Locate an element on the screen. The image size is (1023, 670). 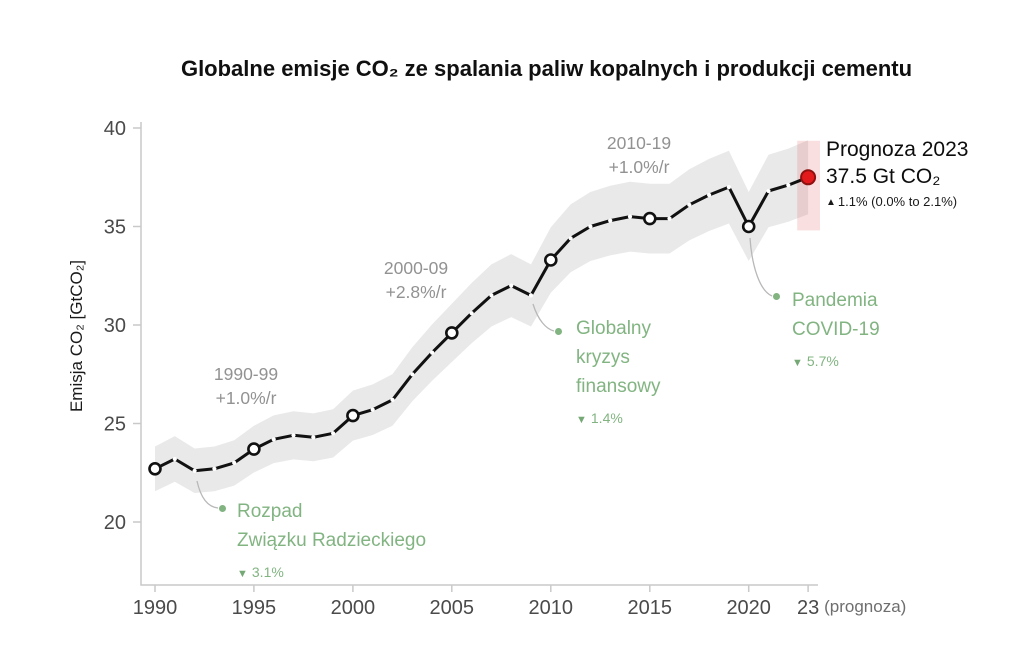
event-line: Rozpad is located at coordinates (270, 511).